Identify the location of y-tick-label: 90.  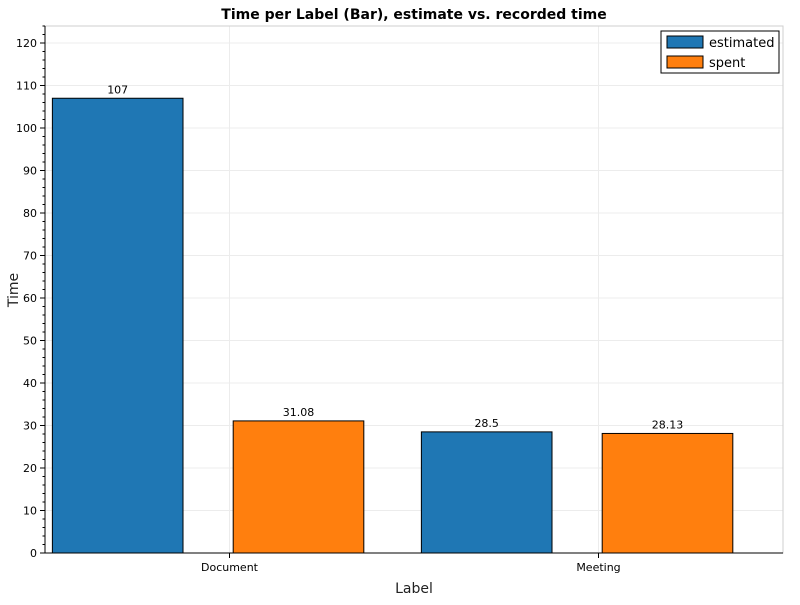
(30, 171).